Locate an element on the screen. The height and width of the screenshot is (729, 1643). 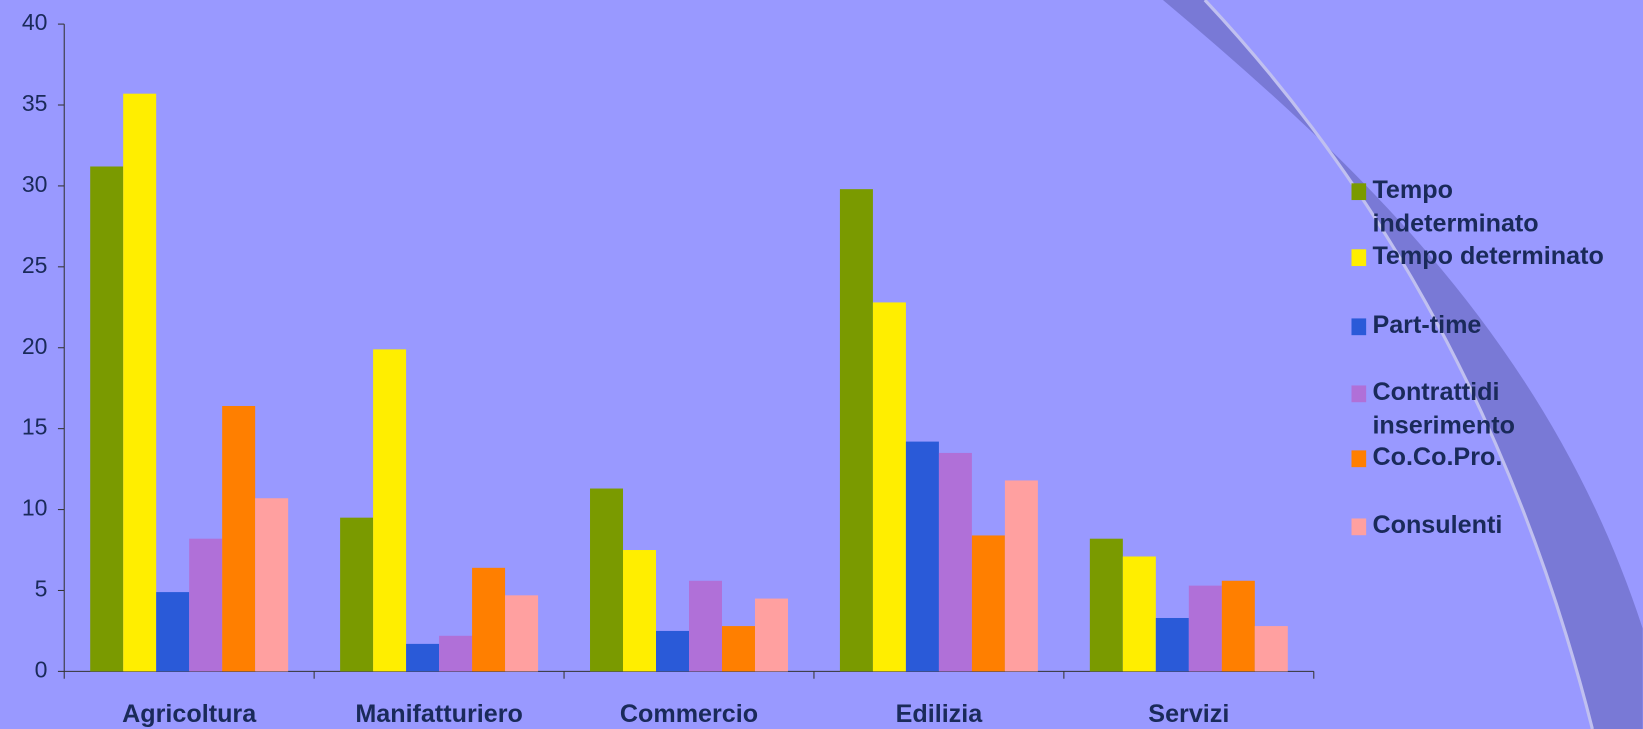
y-tick-label: 0 is located at coordinates (41, 669).